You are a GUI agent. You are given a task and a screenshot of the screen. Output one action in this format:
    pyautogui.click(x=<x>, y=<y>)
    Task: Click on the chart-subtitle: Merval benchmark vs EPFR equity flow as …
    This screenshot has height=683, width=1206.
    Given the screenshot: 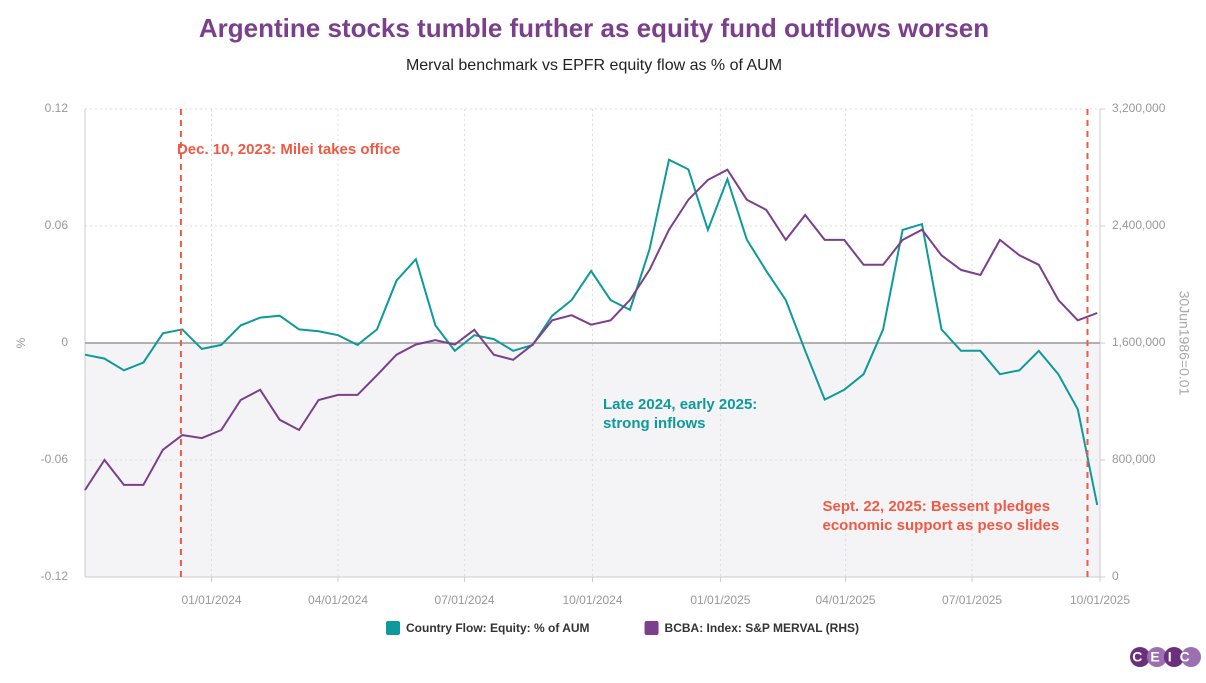 What is the action you would take?
    pyautogui.click(x=594, y=65)
    